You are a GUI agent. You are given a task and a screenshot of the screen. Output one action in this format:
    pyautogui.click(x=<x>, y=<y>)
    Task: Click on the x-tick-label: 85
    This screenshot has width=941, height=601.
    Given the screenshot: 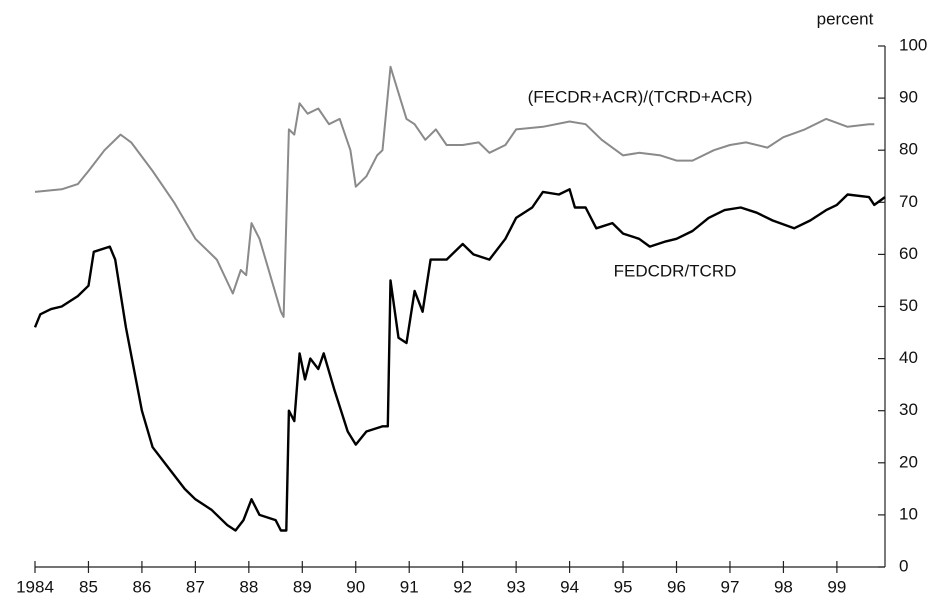 What is the action you would take?
    pyautogui.click(x=88, y=586)
    